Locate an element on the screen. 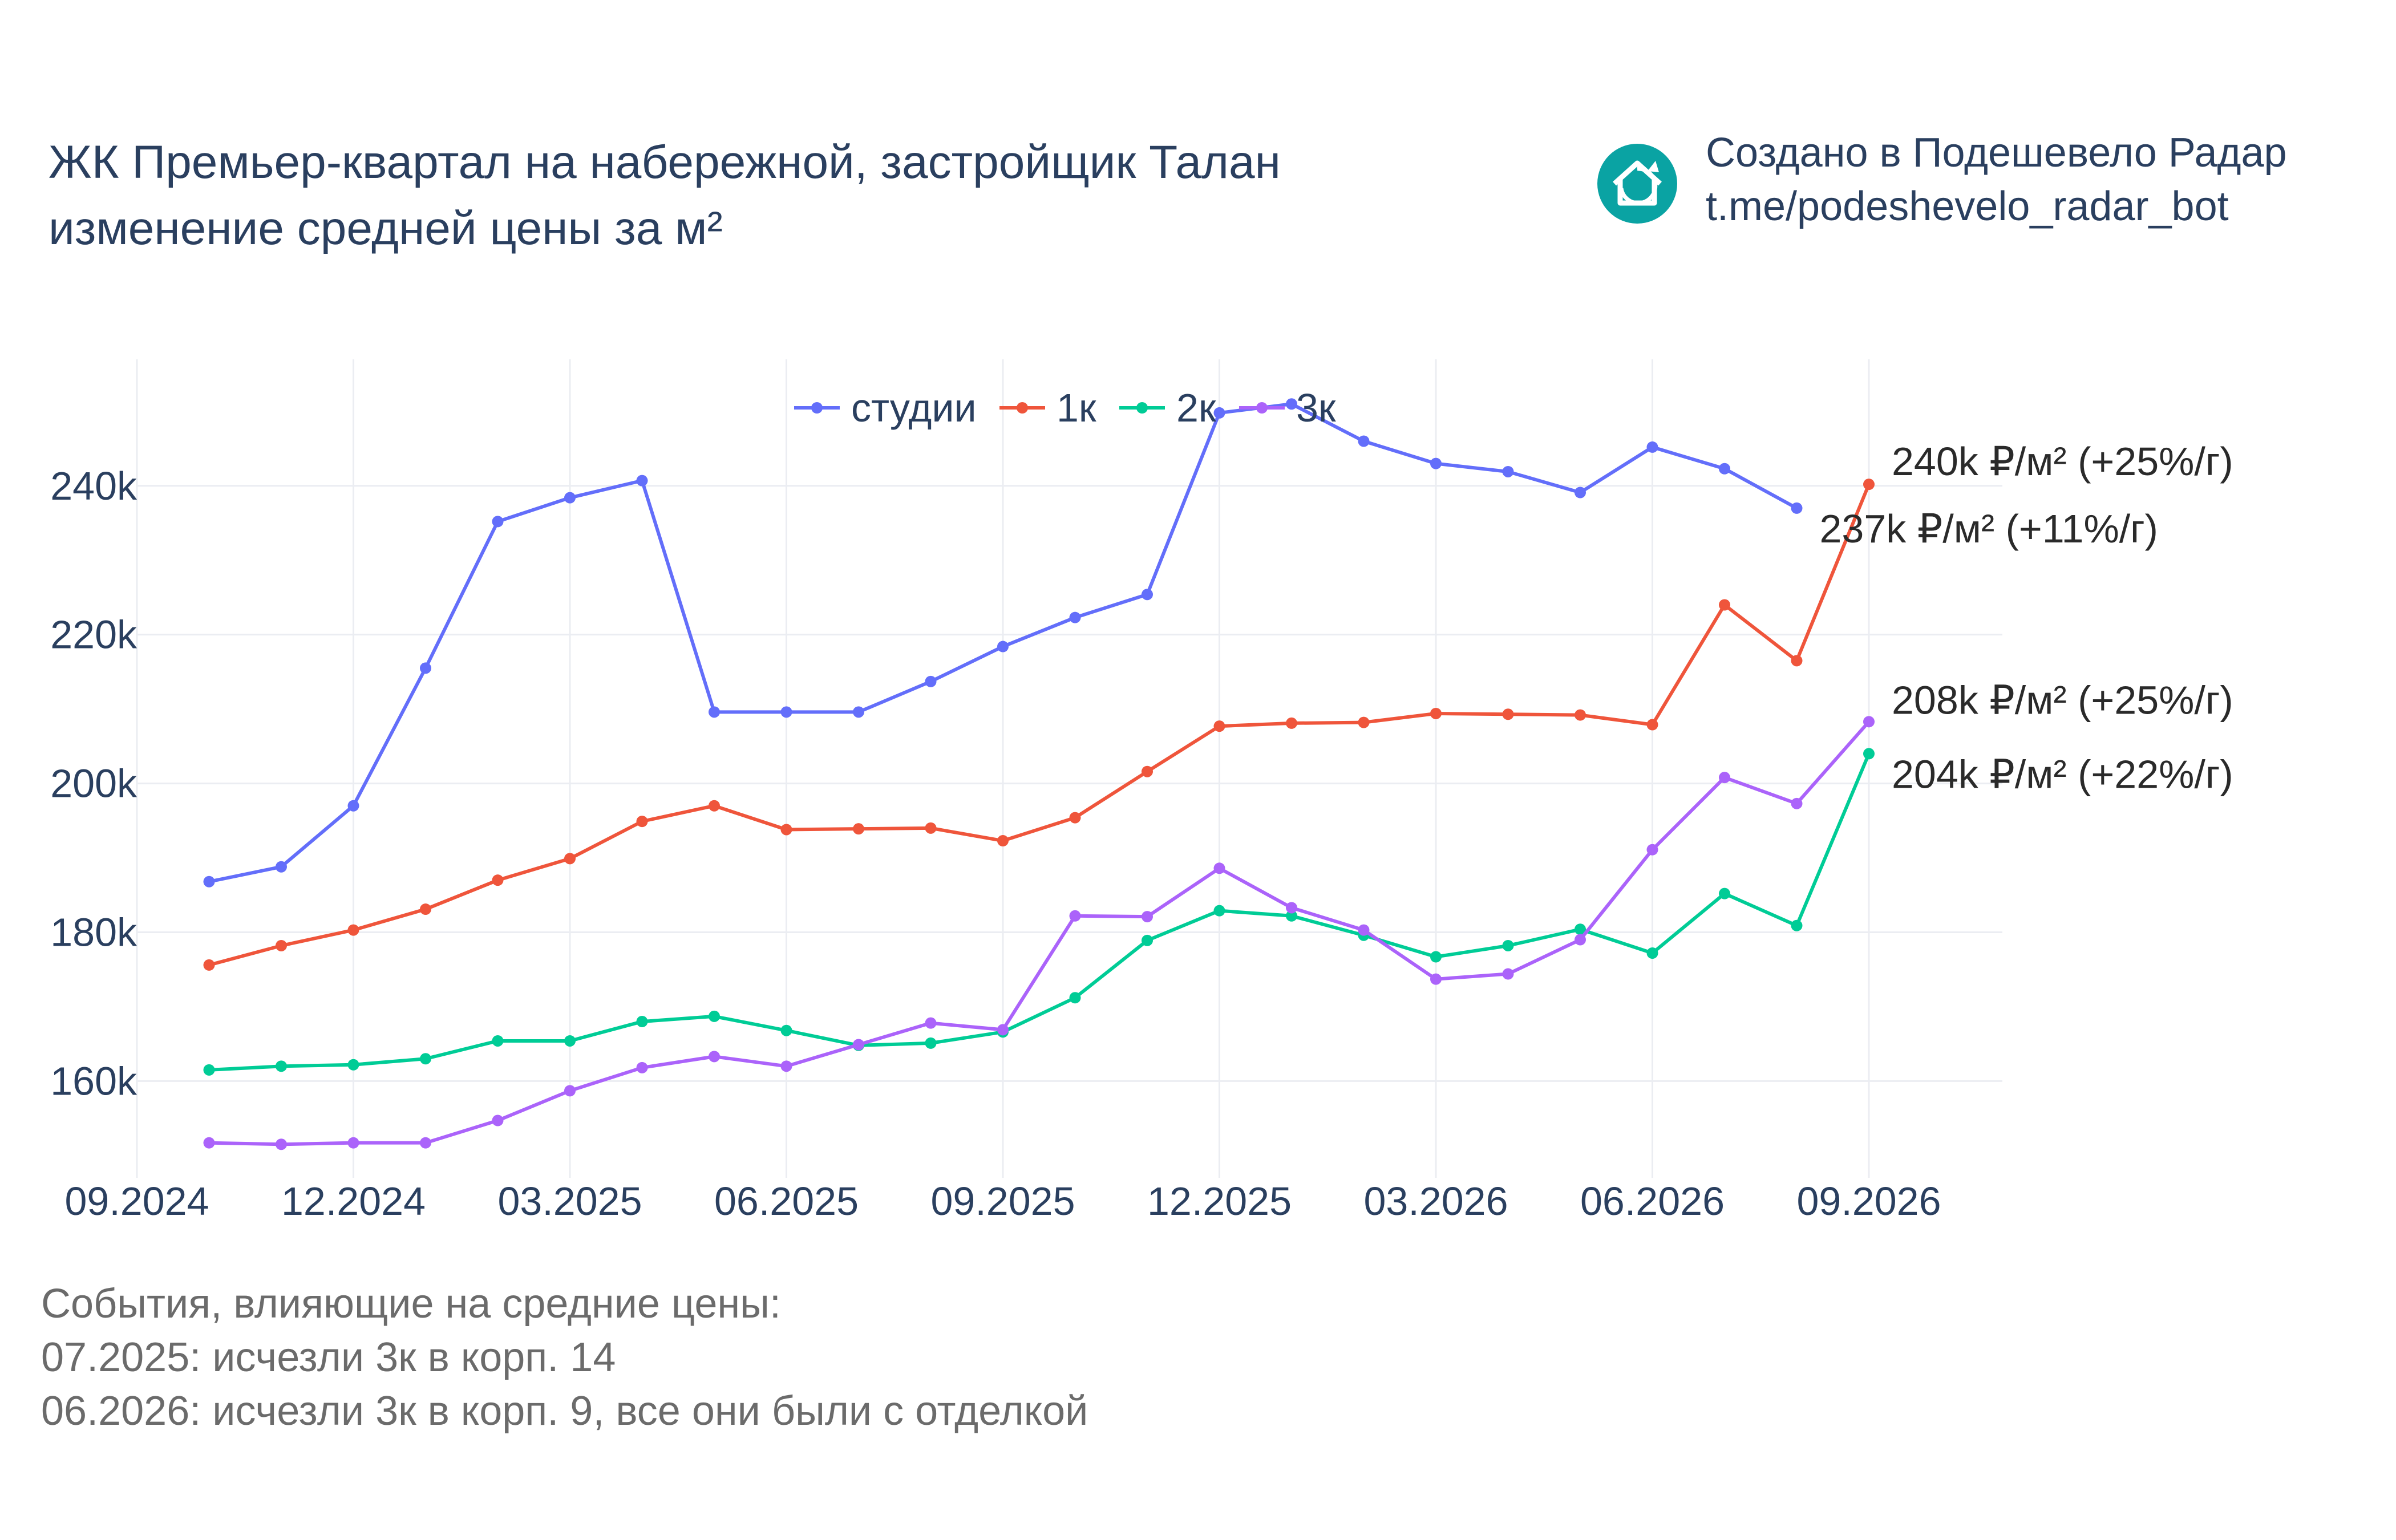  y-tick-label: 180k is located at coordinates (93, 933).